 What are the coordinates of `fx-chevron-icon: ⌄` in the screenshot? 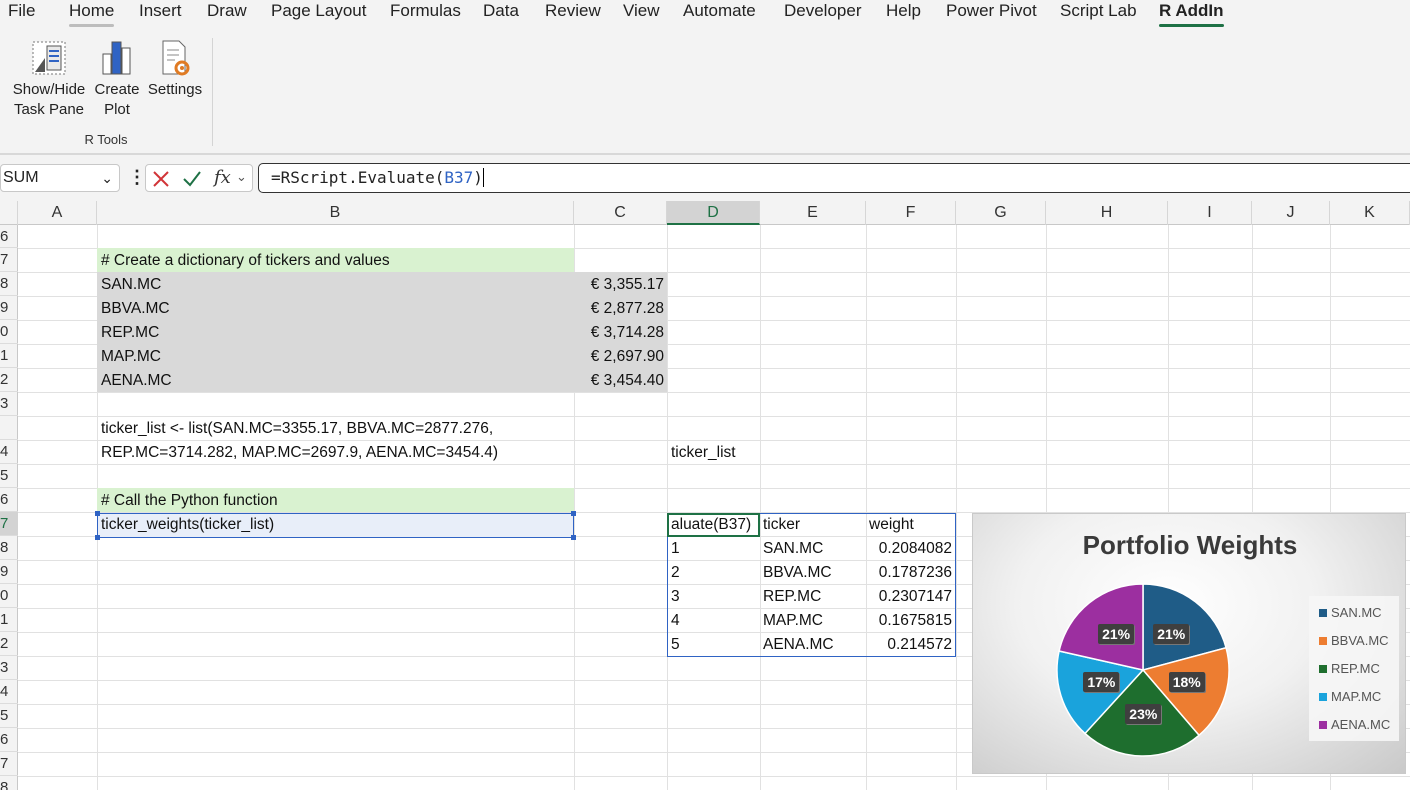 It's located at (241, 176).